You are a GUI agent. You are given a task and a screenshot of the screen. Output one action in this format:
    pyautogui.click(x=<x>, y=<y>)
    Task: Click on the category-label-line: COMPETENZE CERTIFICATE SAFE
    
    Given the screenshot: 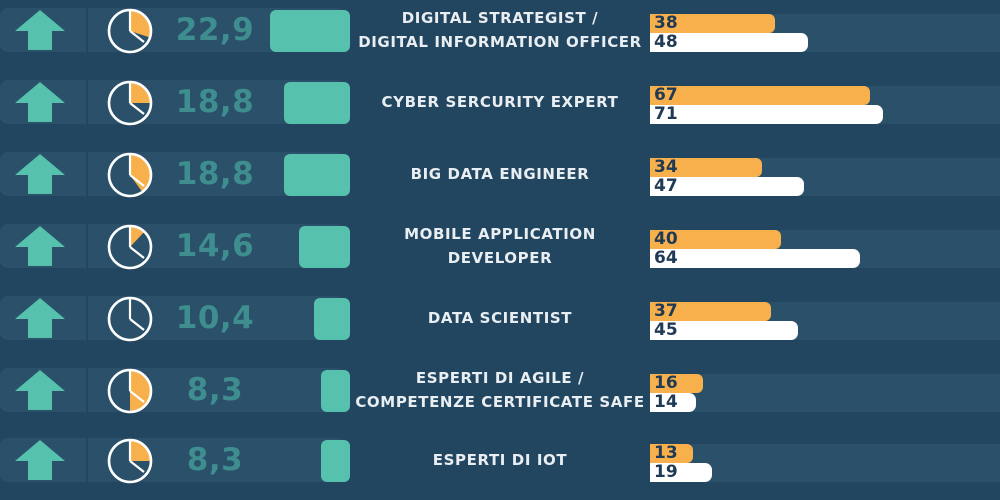 What is the action you would take?
    pyautogui.click(x=500, y=402)
    